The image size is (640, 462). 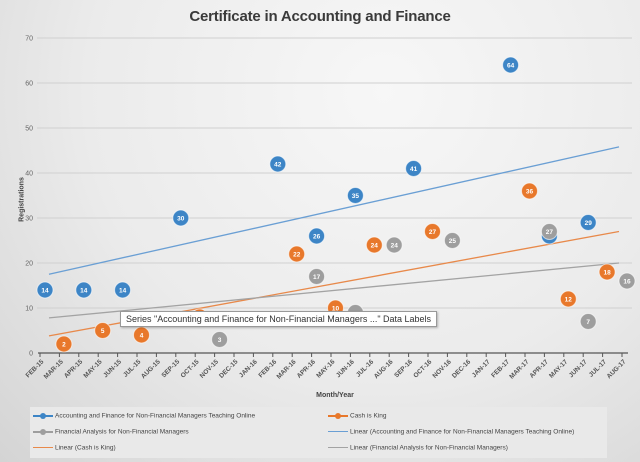 What do you see at coordinates (320, 16) in the screenshot?
I see `chart-title: Certificate in Accounting and Finance` at bounding box center [320, 16].